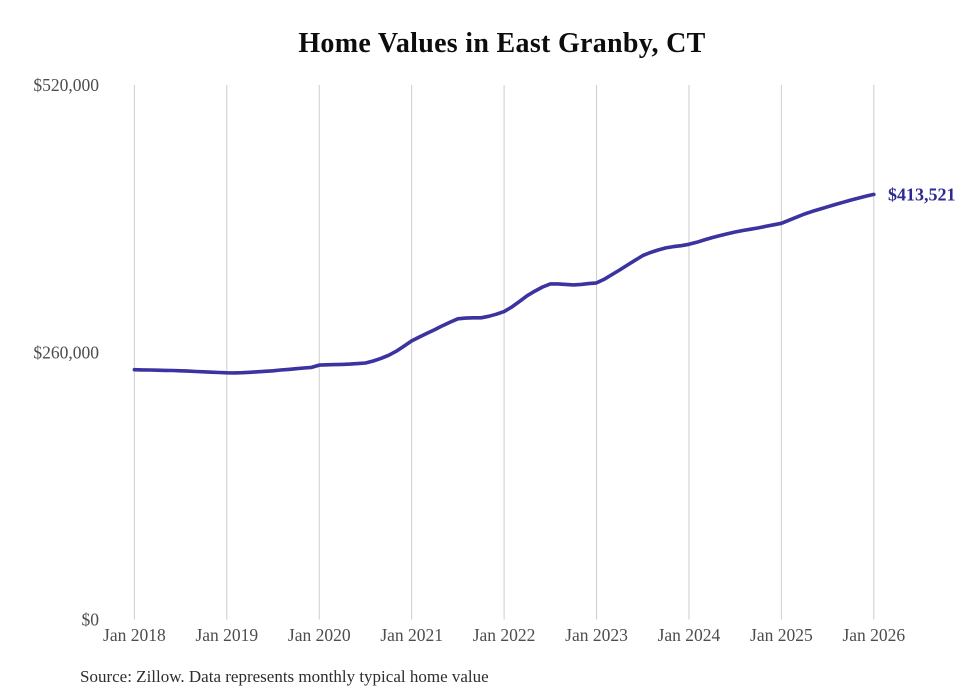 The width and height of the screenshot is (980, 699). What do you see at coordinates (134, 635) in the screenshot?
I see `x-axis-tick-label: Jan 2018` at bounding box center [134, 635].